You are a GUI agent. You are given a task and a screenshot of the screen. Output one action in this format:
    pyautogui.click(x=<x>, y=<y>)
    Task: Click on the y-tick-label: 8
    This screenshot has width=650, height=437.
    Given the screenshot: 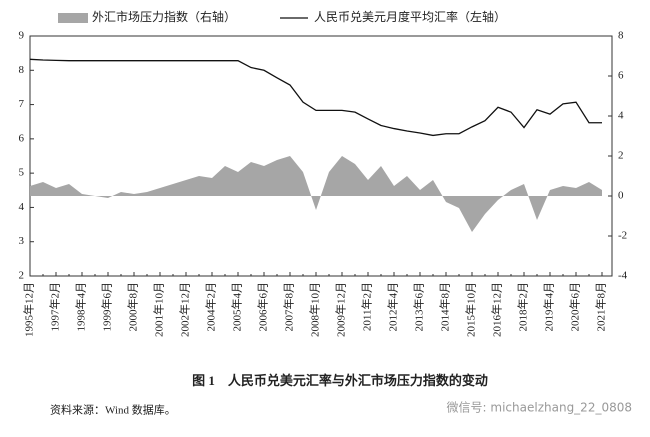 What is the action you would take?
    pyautogui.click(x=22, y=70)
    